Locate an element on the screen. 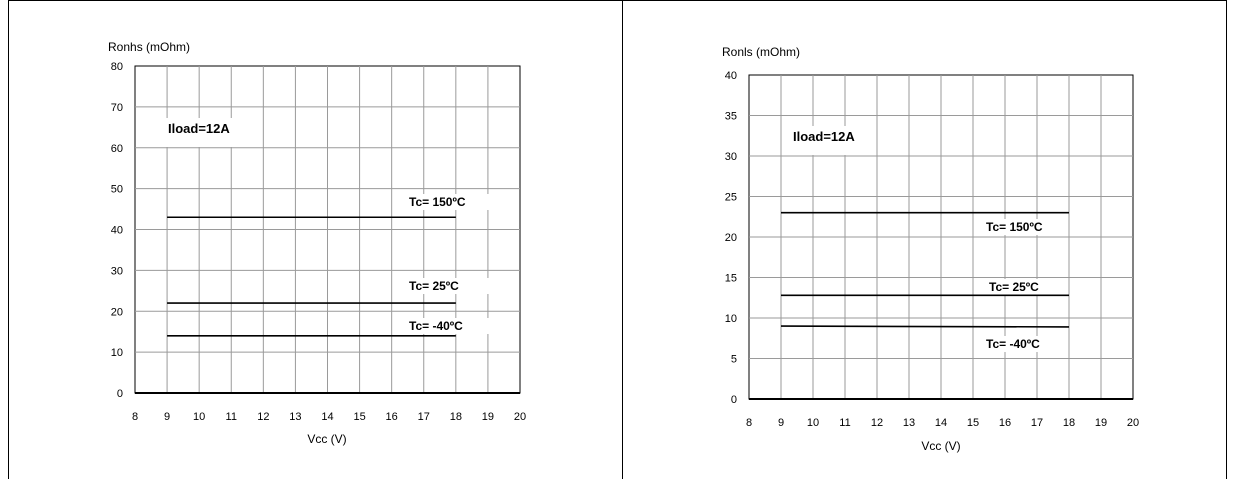 This screenshot has height=479, width=1233. y-tick-label: 25 is located at coordinates (731, 198).